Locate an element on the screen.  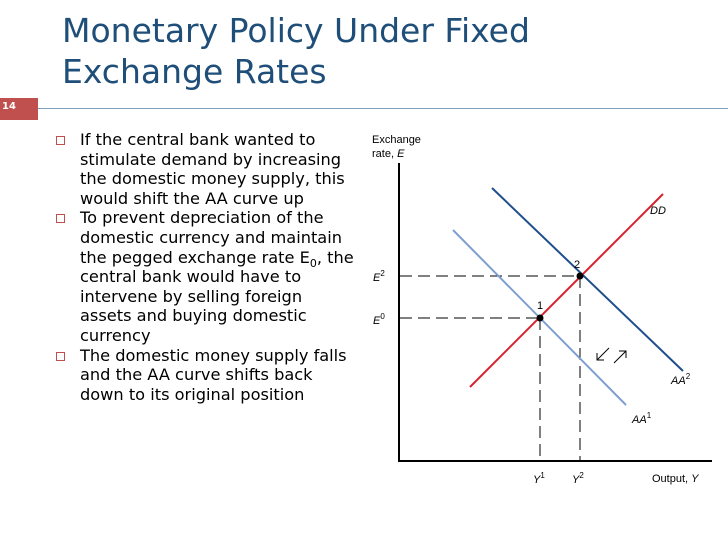
point-1-label: 1 is located at coordinates (540, 306).